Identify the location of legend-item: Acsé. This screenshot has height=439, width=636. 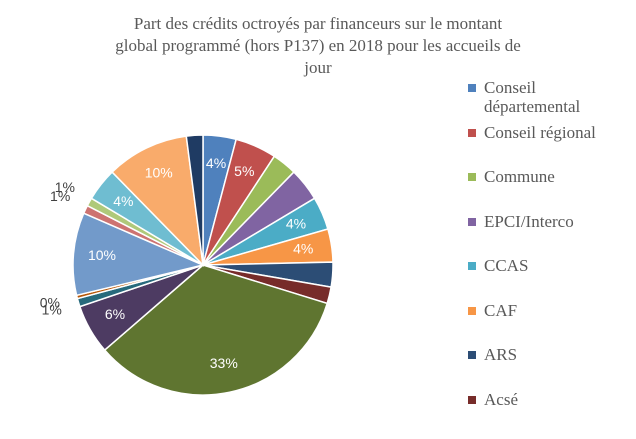
(548, 399).